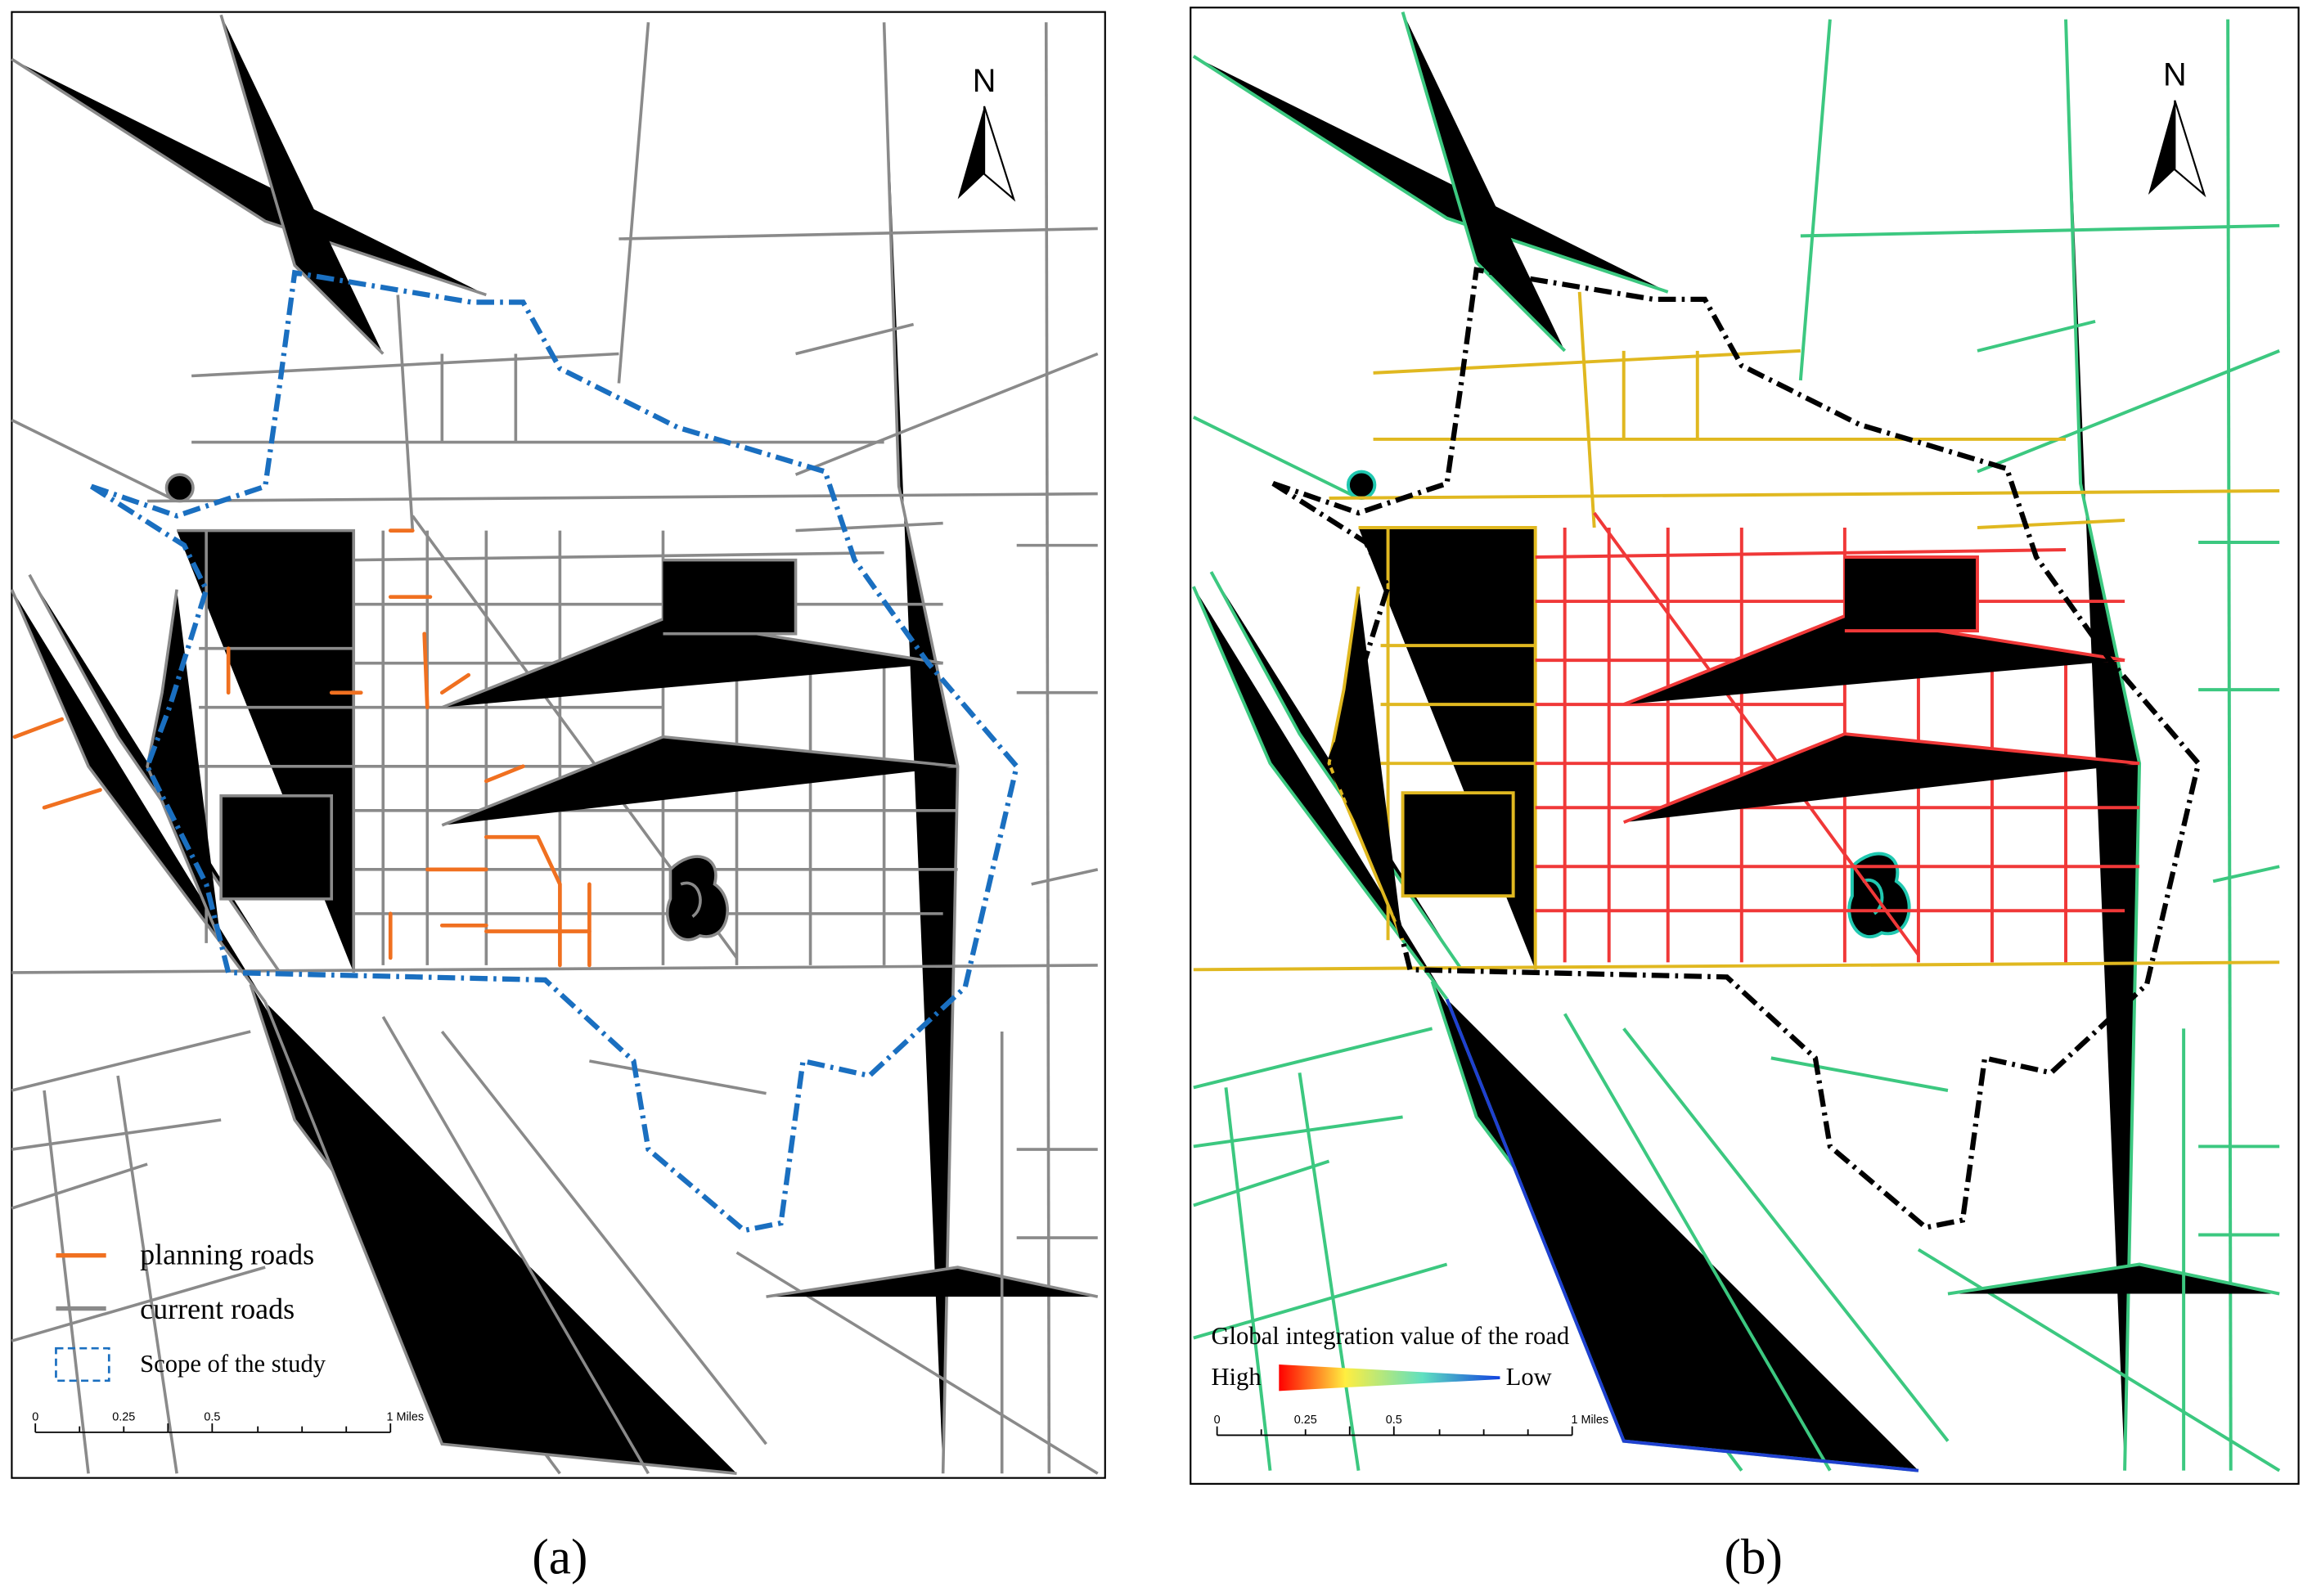  Describe the element at coordinates (1236, 1377) in the screenshot. I see `legend-high: High` at that location.